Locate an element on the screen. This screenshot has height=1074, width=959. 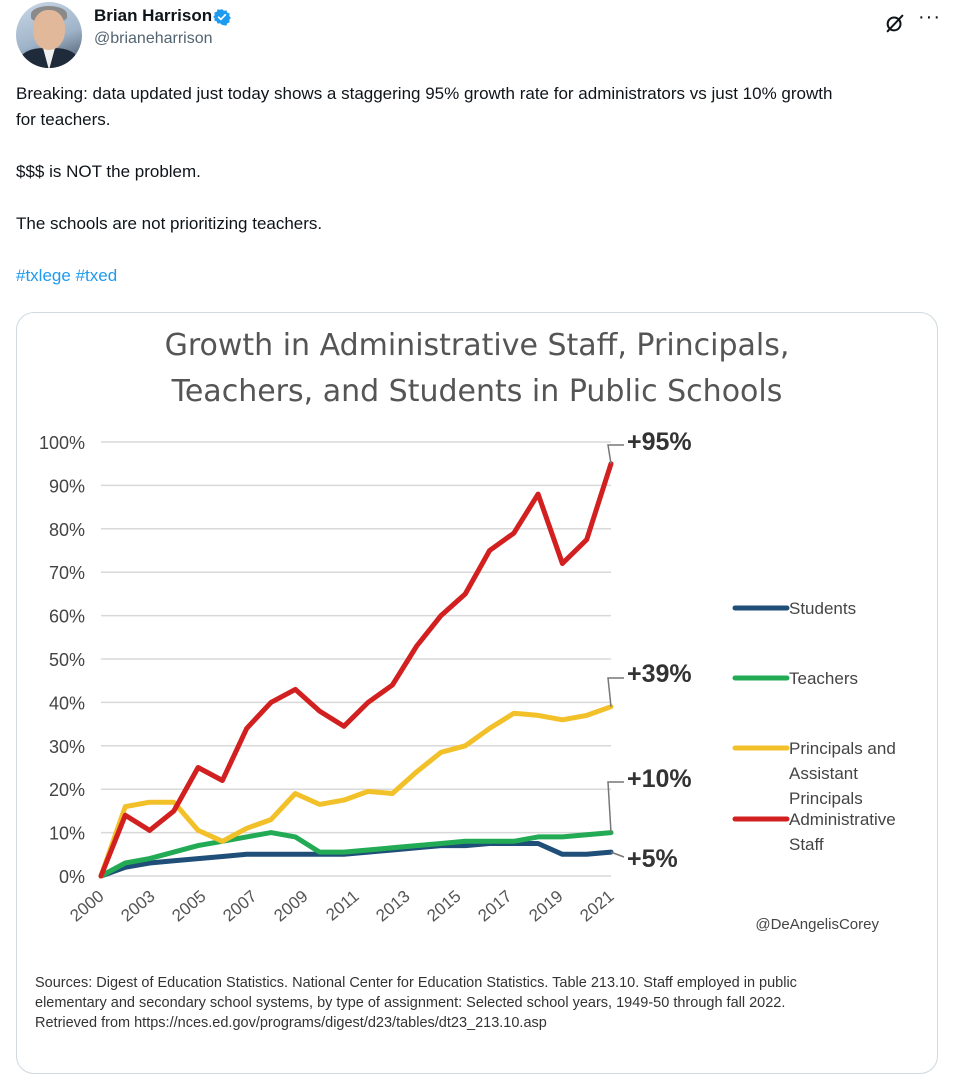
x-tick-label: 2011 is located at coordinates (342, 906).